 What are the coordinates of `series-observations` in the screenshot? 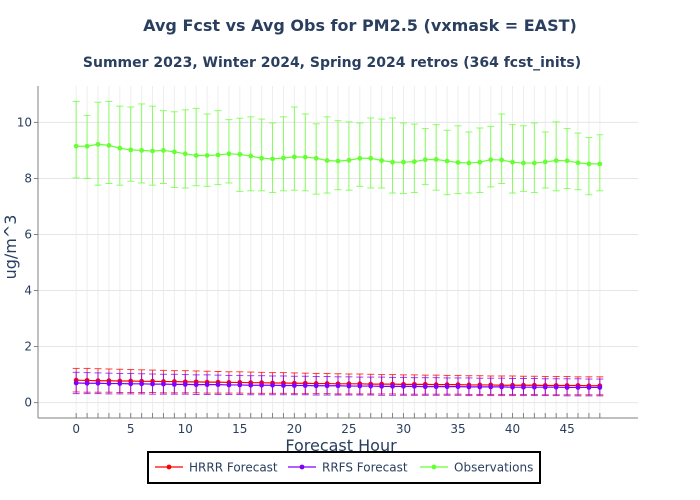 It's located at (338, 148).